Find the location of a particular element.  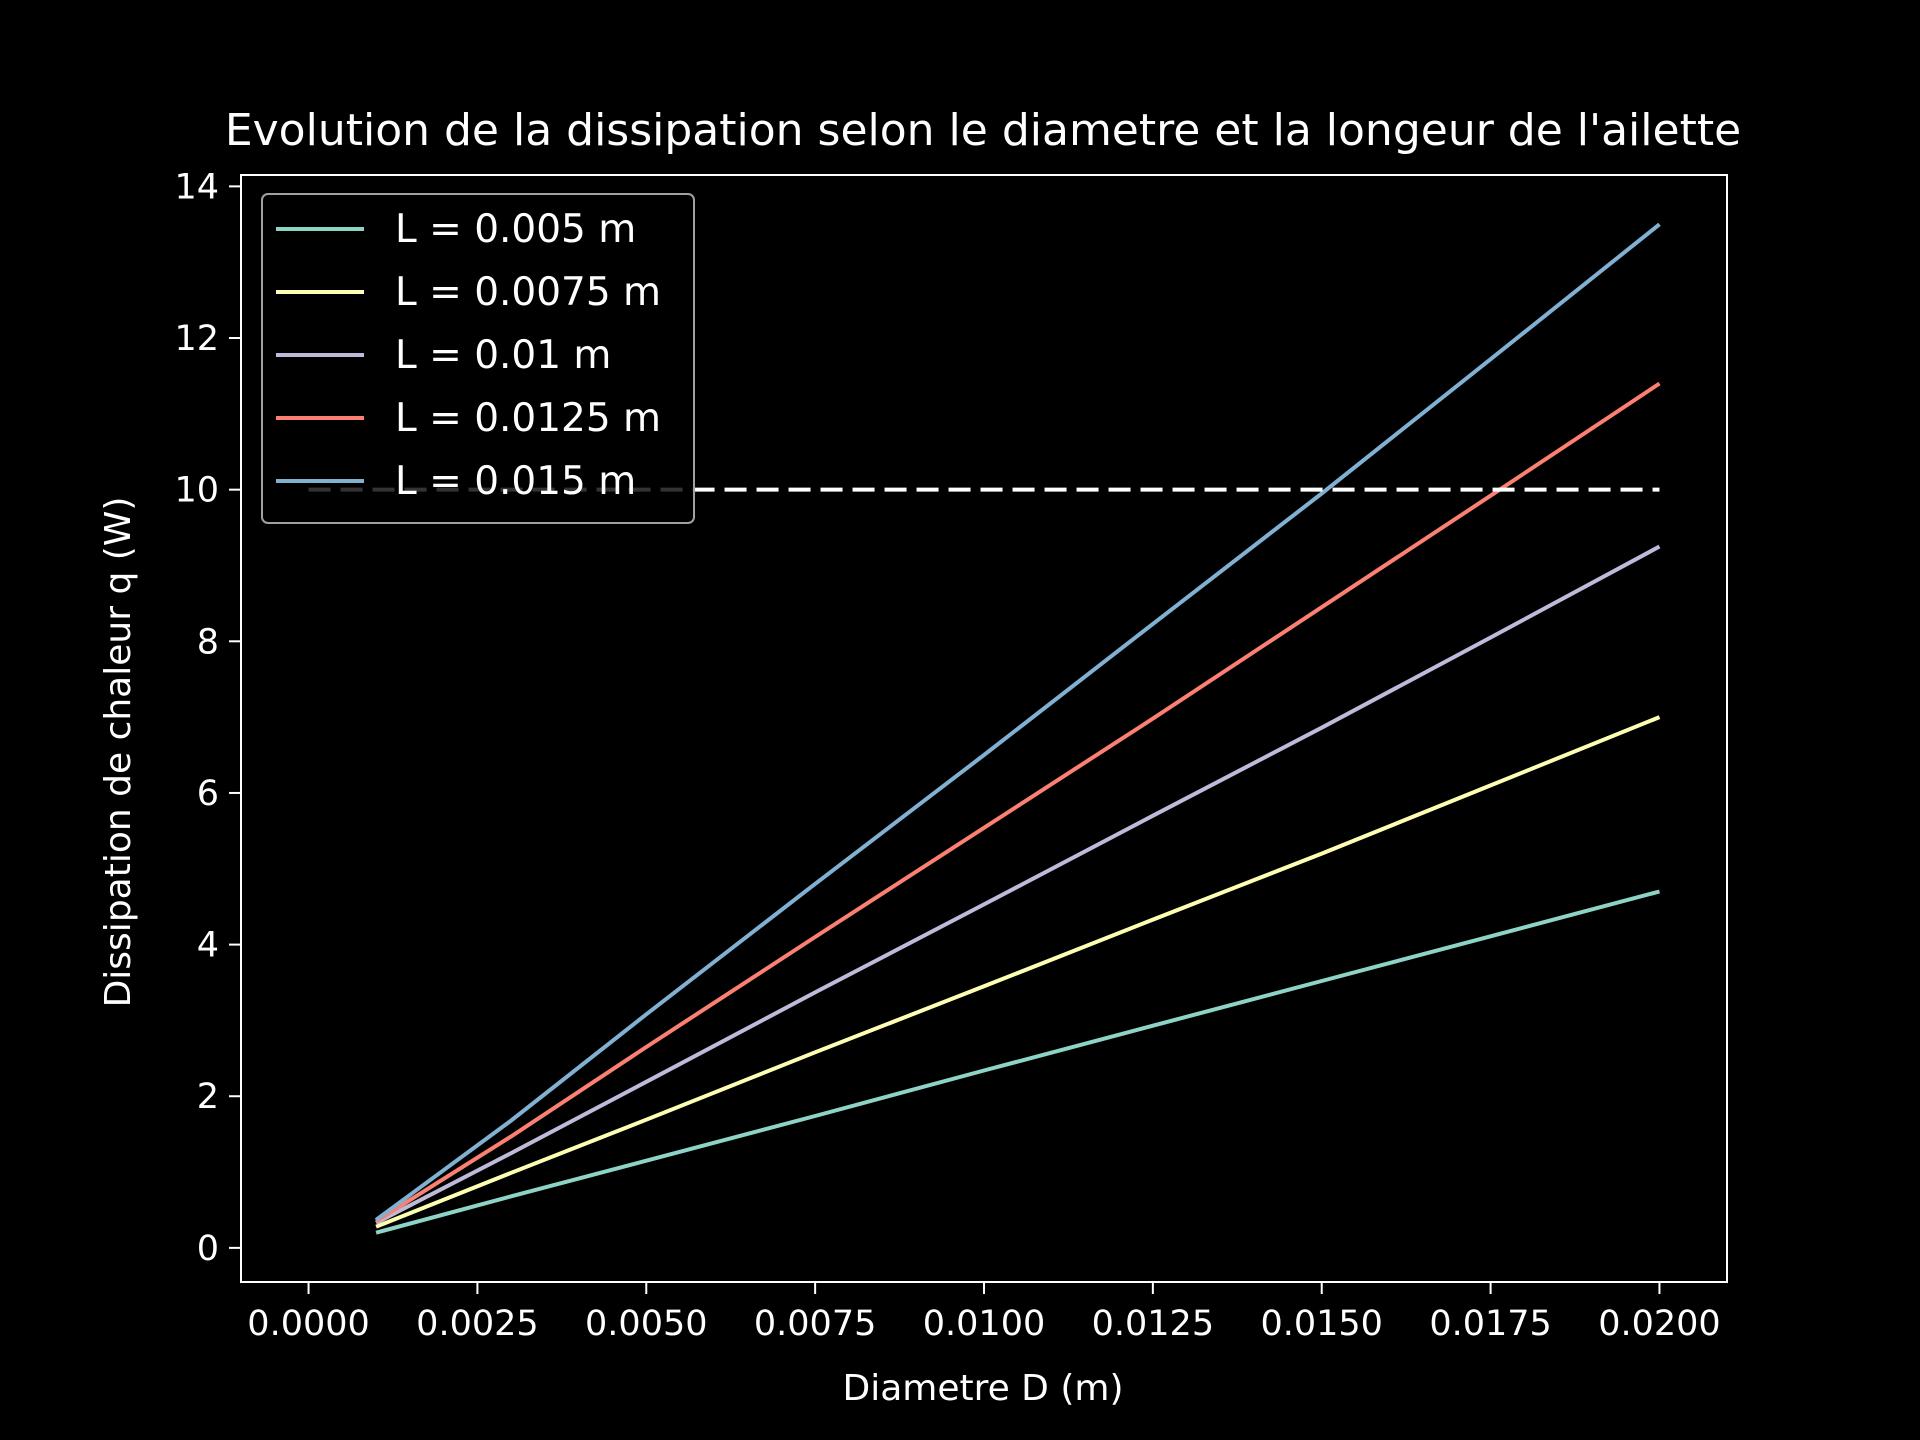

legend-entry-label: L = 0.0075 m is located at coordinates (528, 292).